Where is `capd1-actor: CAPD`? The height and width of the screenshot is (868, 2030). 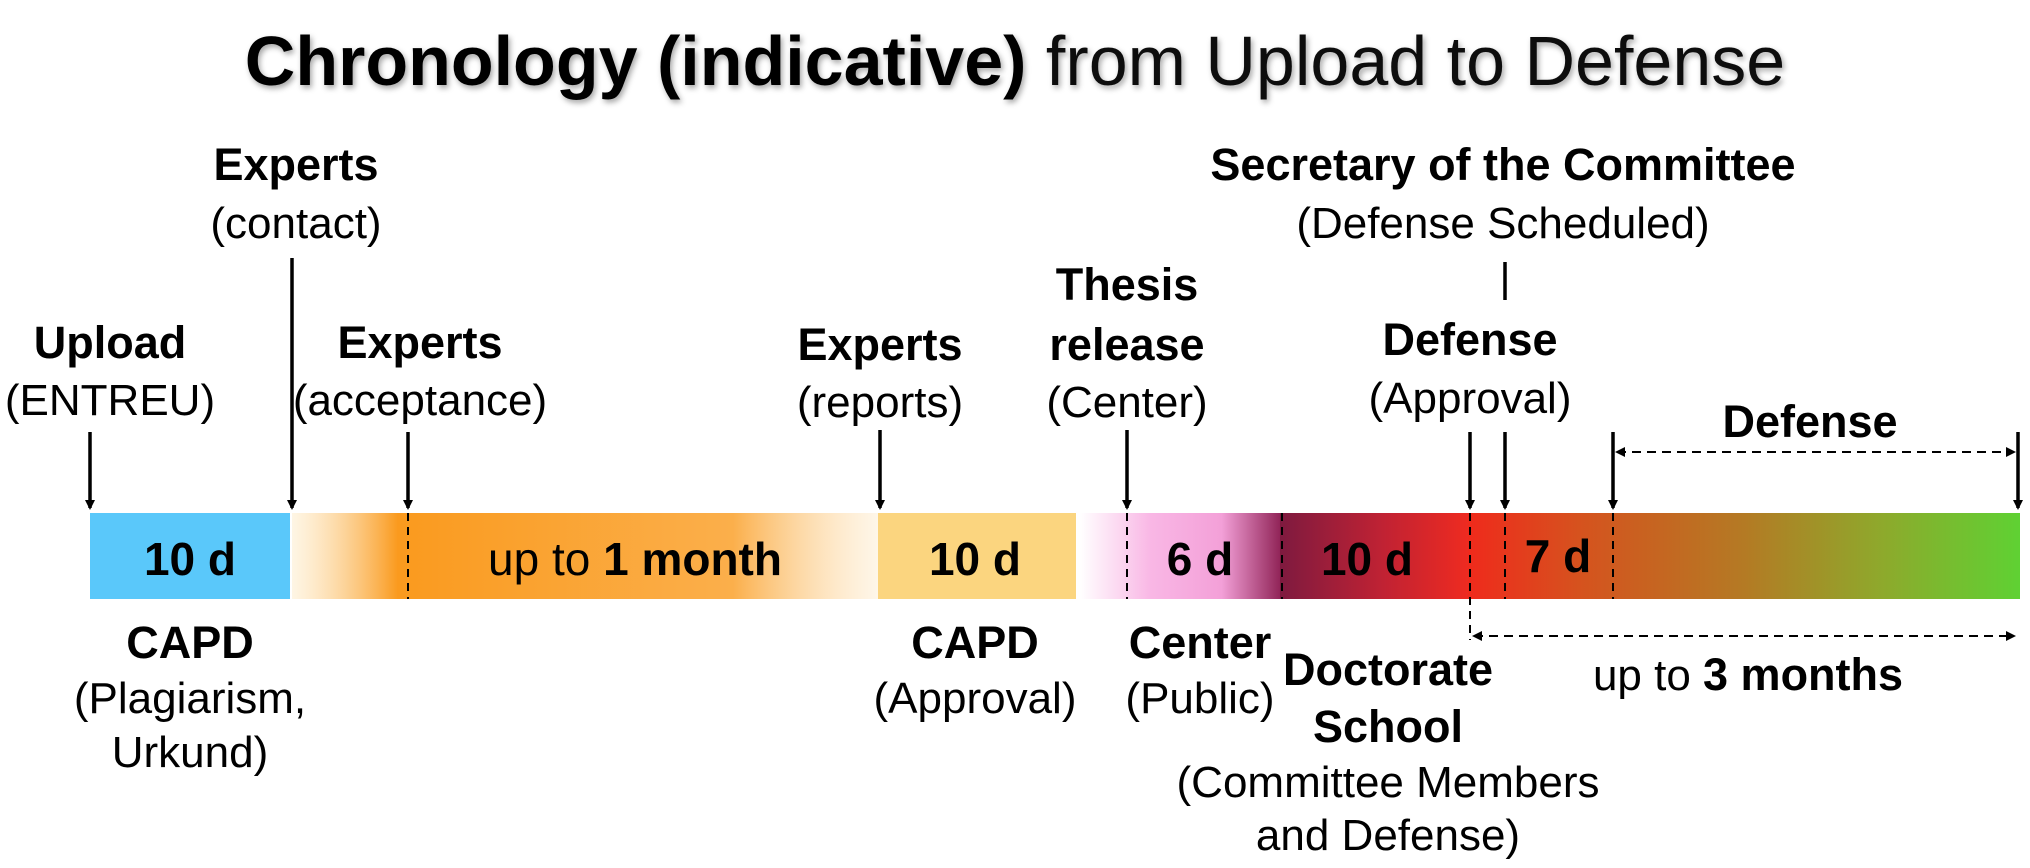
capd1-actor: CAPD is located at coordinates (190, 642).